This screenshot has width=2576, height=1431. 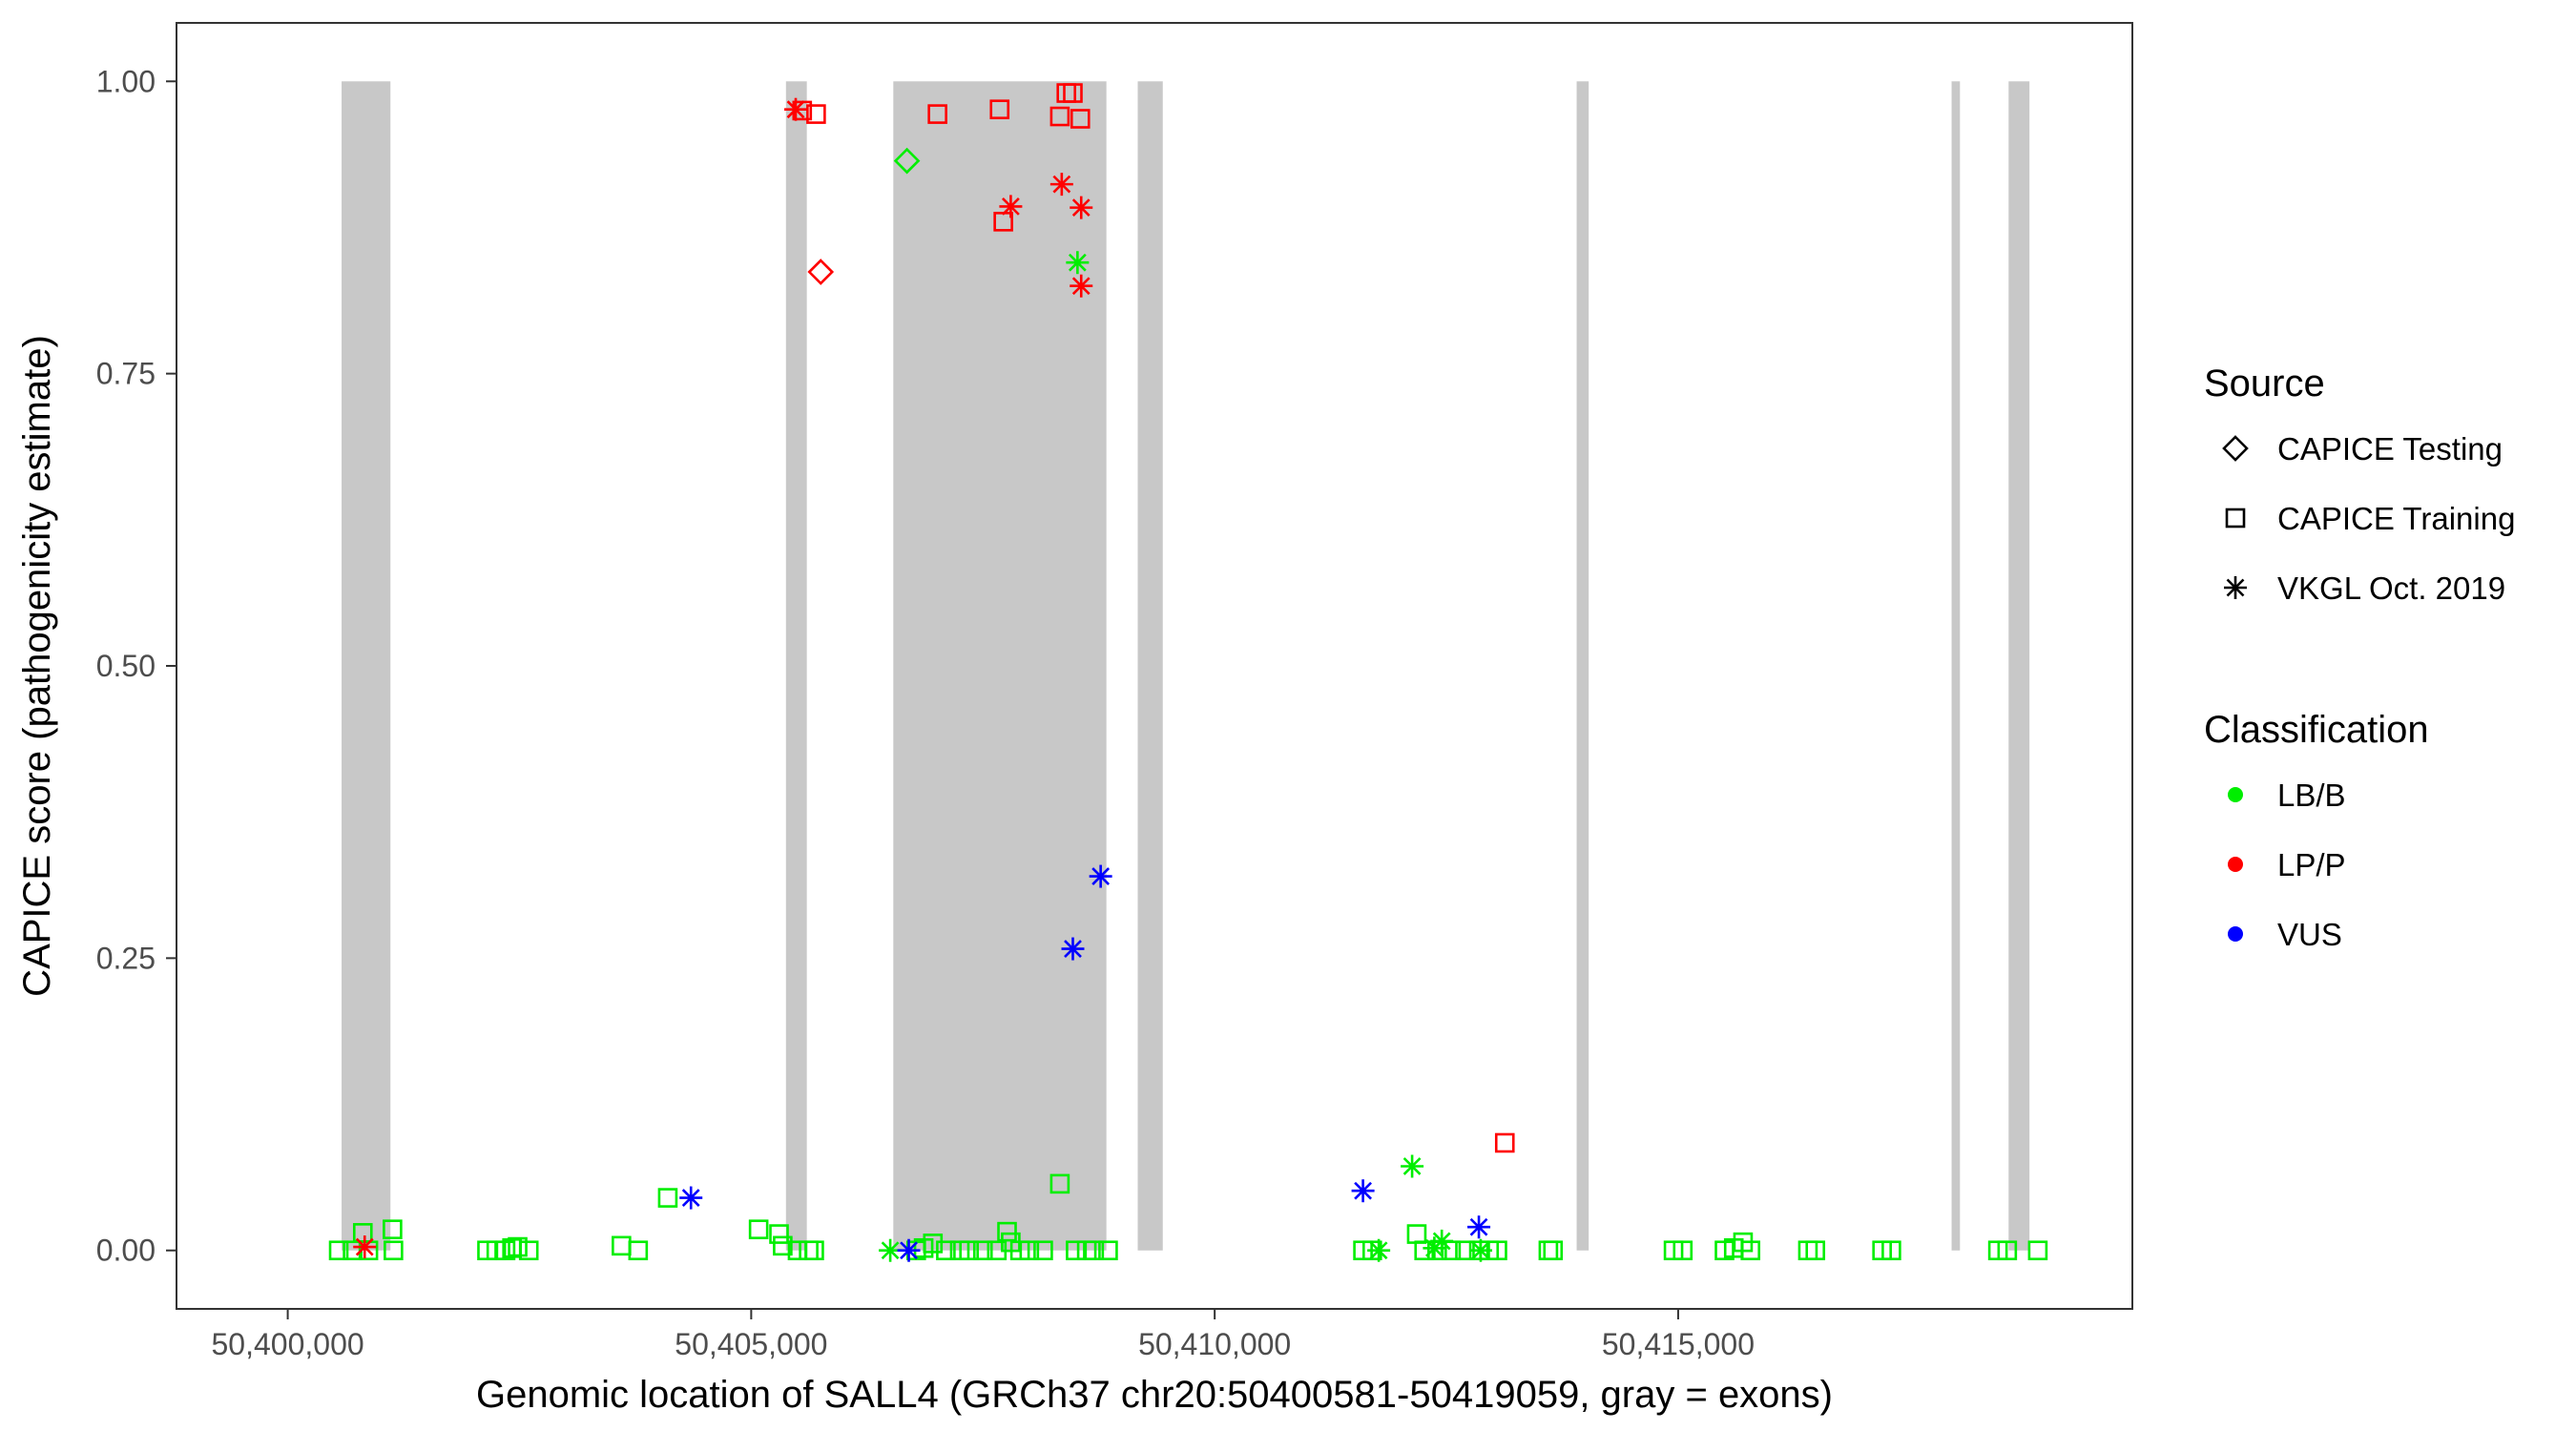 I want to click on legend-source-label: CAPICE Testing, so click(x=2390, y=449).